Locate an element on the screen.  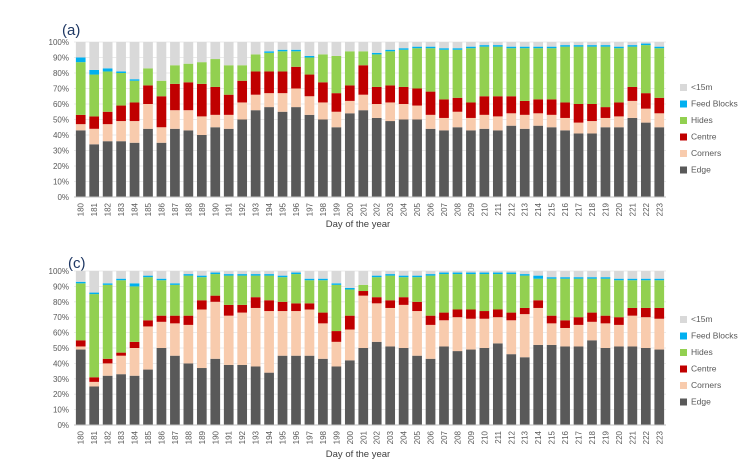
y-tick-label-a: 20% is located at coordinates (61, 166).